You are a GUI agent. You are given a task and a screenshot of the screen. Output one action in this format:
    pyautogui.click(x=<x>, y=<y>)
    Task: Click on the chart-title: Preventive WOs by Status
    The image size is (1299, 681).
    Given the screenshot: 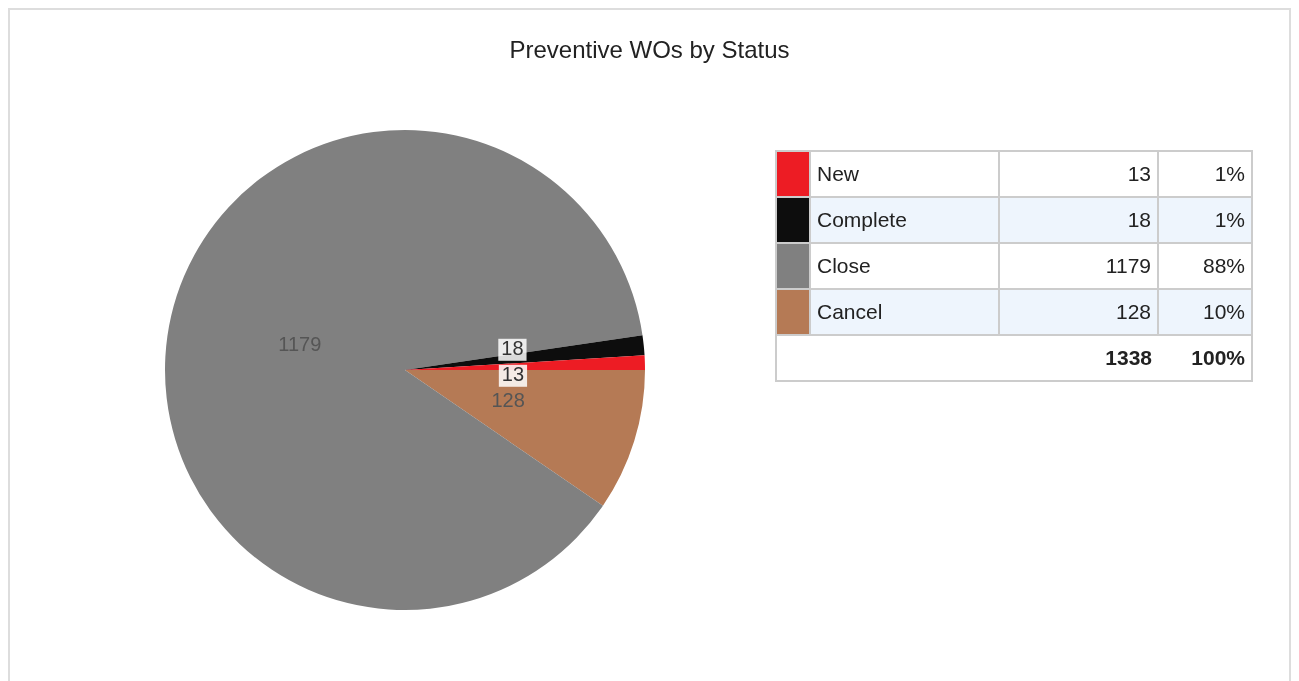 What is the action you would take?
    pyautogui.click(x=649, y=50)
    